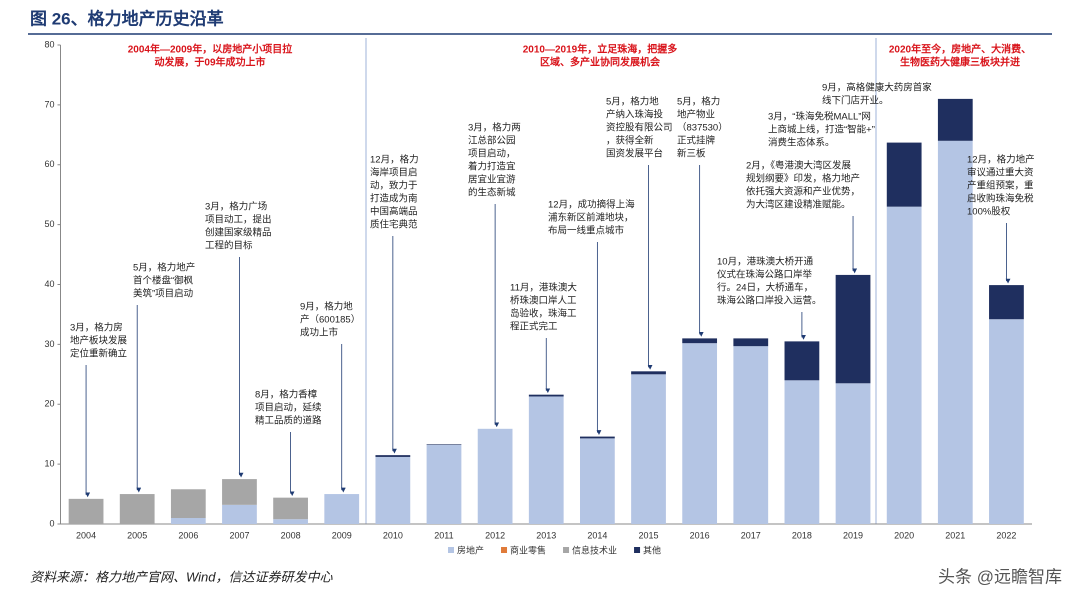 The height and width of the screenshot is (604, 1080). I want to click on legend-label: 商业零售, so click(528, 549).